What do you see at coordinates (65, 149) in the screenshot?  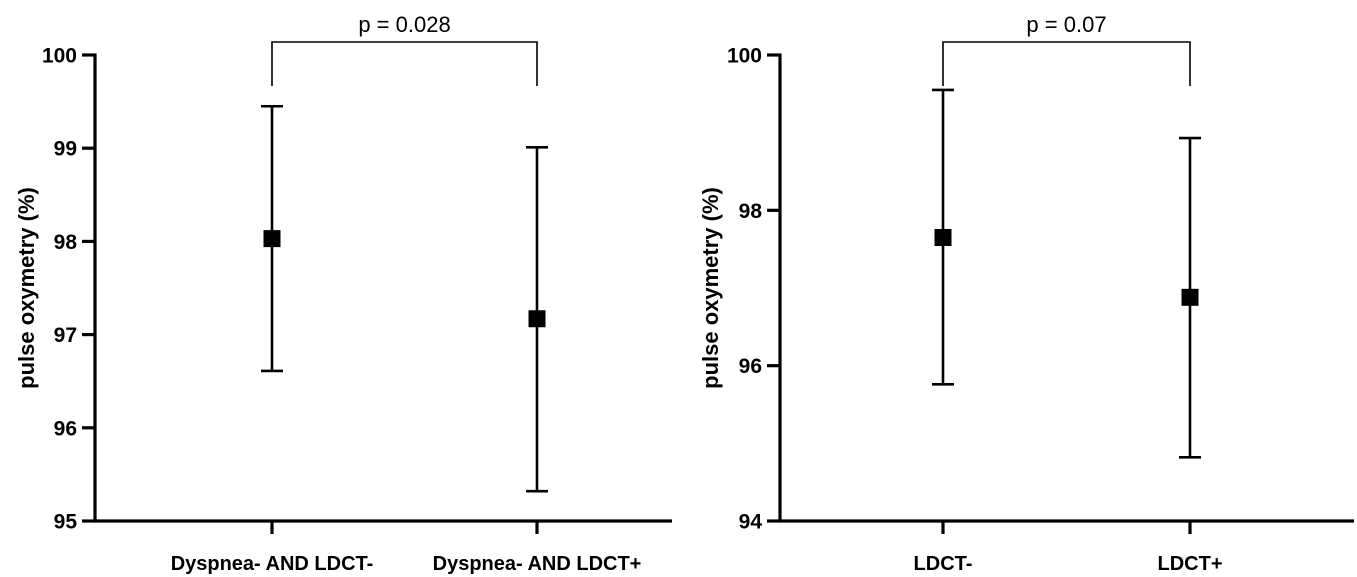 I see `y-tick-label: 99` at bounding box center [65, 149].